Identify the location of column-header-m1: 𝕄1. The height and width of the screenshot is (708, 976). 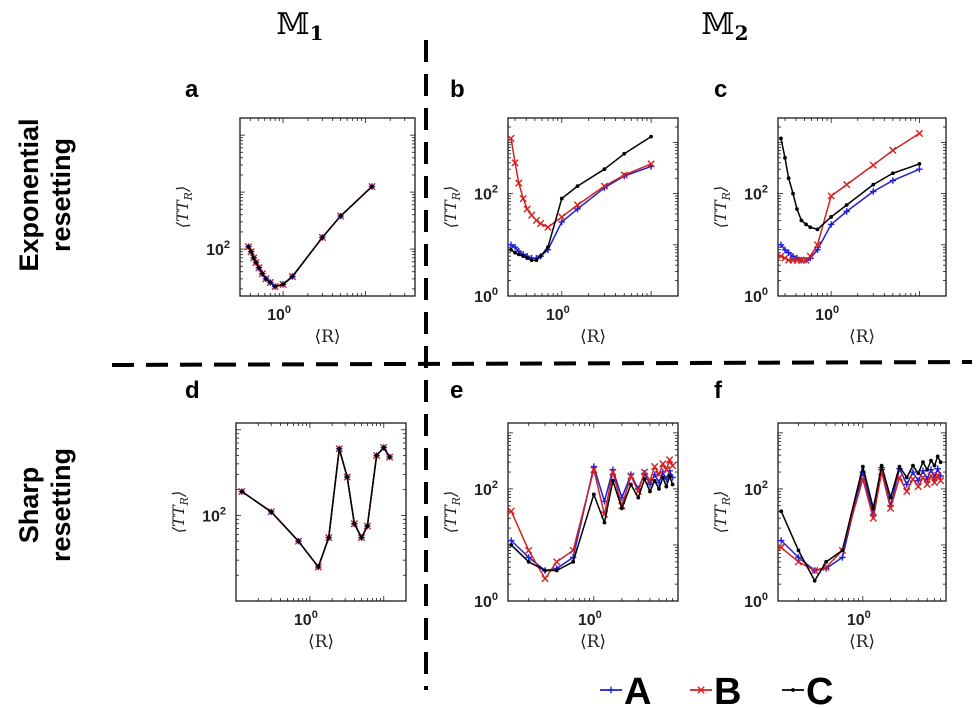
(299, 26).